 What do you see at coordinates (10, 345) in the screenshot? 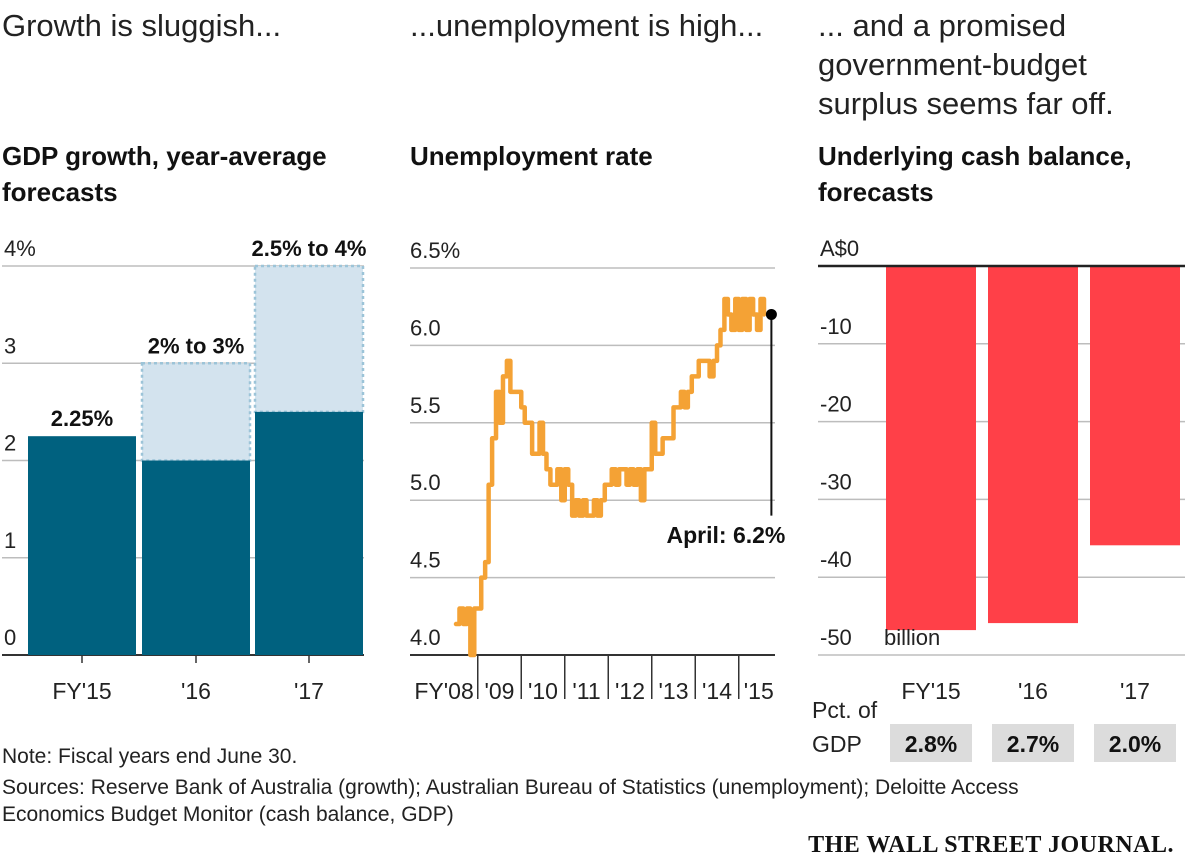
I see `gdp-y-tick-label: 3` at bounding box center [10, 345].